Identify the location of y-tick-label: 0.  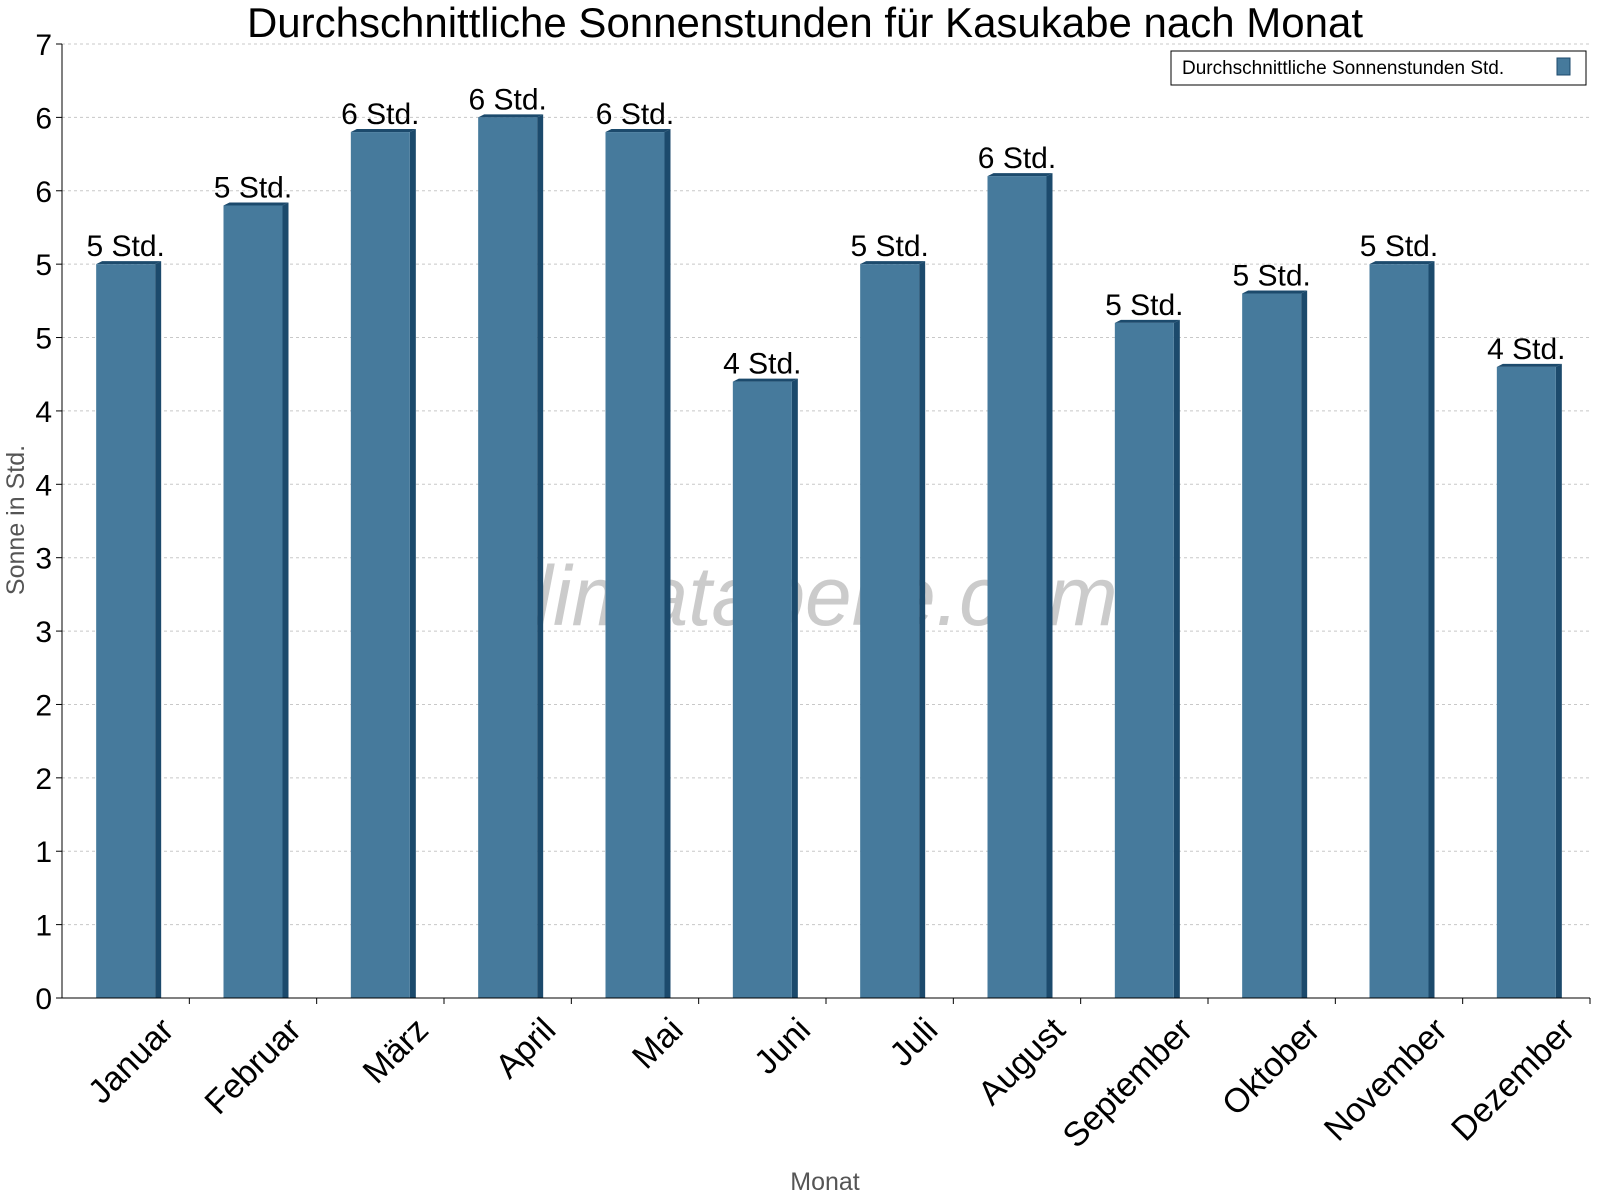
(43, 999).